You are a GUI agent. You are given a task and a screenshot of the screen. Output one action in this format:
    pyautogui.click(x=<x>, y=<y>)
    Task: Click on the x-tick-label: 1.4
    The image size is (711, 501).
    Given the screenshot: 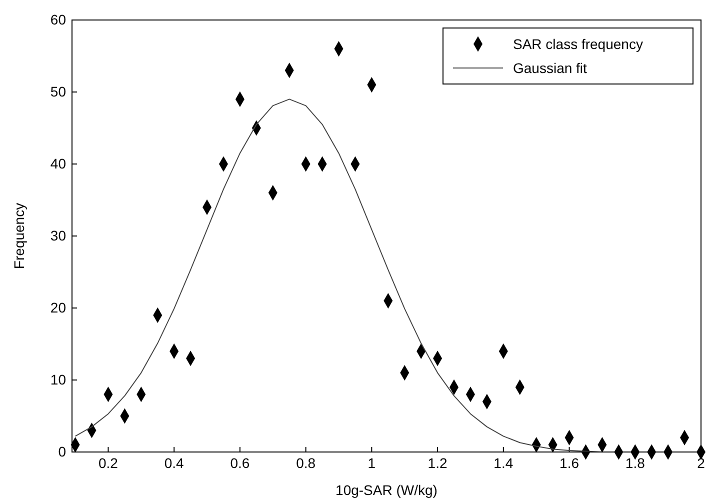 What is the action you would take?
    pyautogui.click(x=504, y=462)
    